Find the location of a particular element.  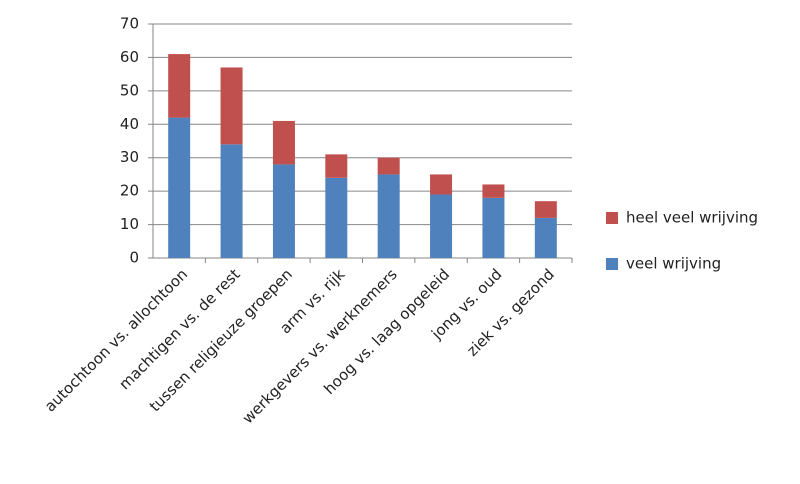

y-tick-label: 60 is located at coordinates (129, 57).